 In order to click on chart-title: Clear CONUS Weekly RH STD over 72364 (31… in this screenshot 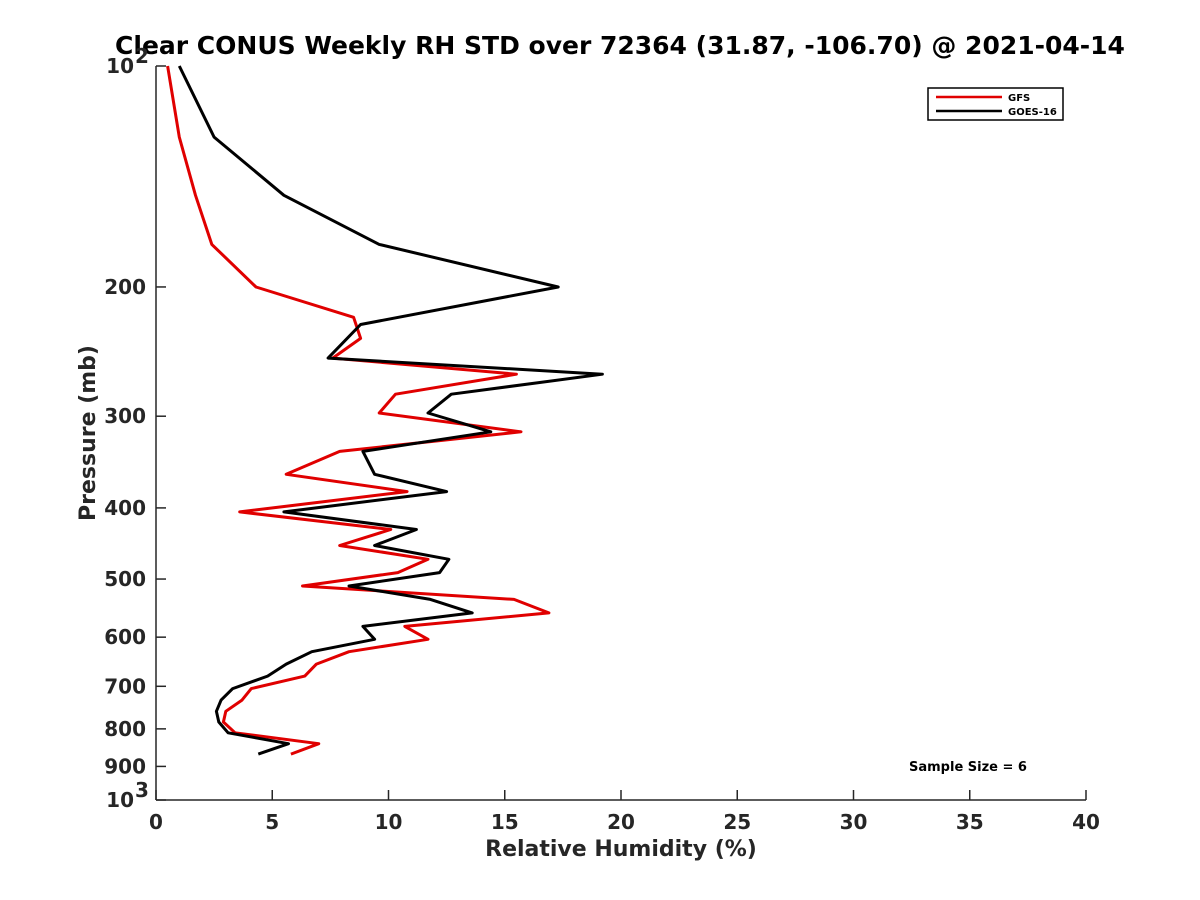, I will do `click(620, 45)`.